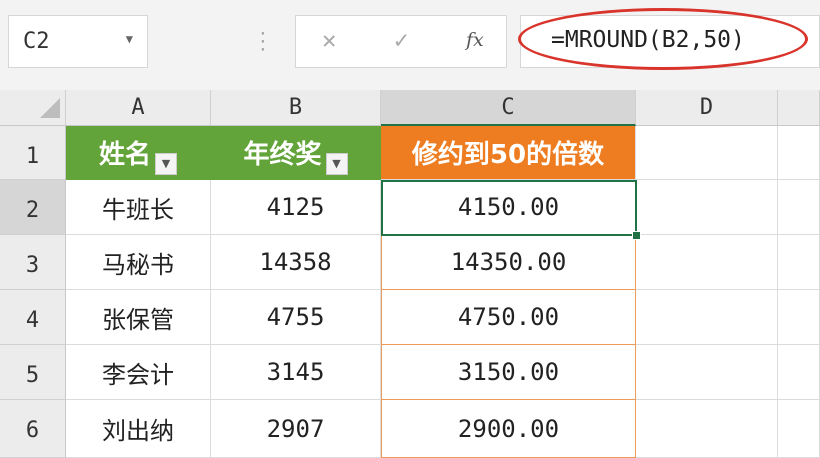 The image size is (820, 458). What do you see at coordinates (138, 372) in the screenshot?
I see `cell-name: 李会计` at bounding box center [138, 372].